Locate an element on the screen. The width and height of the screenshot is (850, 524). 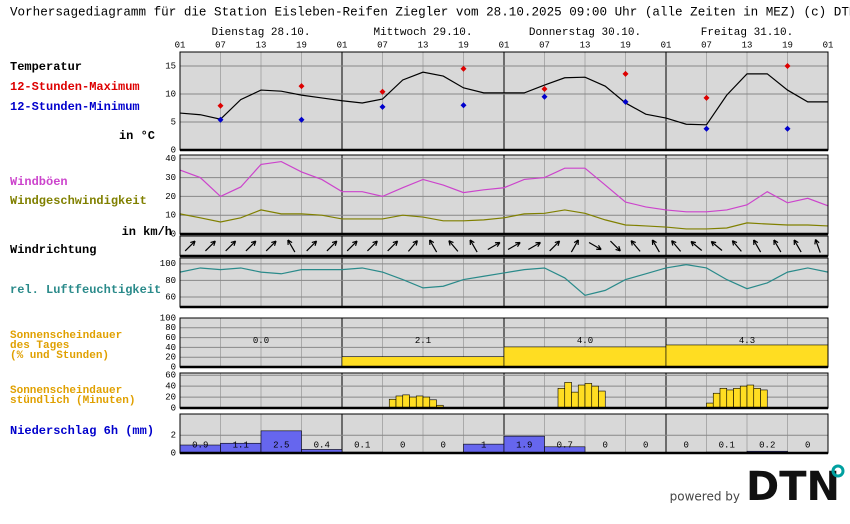
y-tick-label: 40 is located at coordinates (170, 387).